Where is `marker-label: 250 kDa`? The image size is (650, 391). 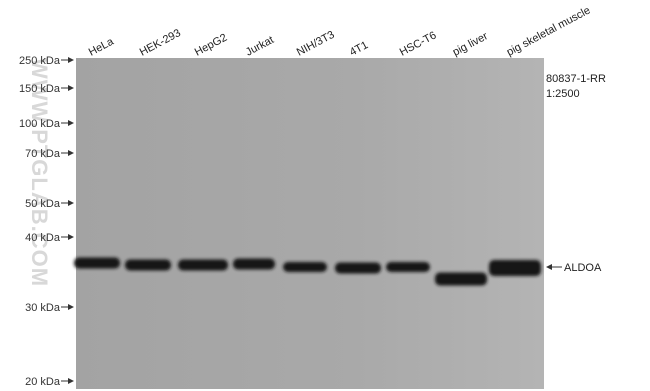 marker-label: 250 kDa is located at coordinates (40, 61).